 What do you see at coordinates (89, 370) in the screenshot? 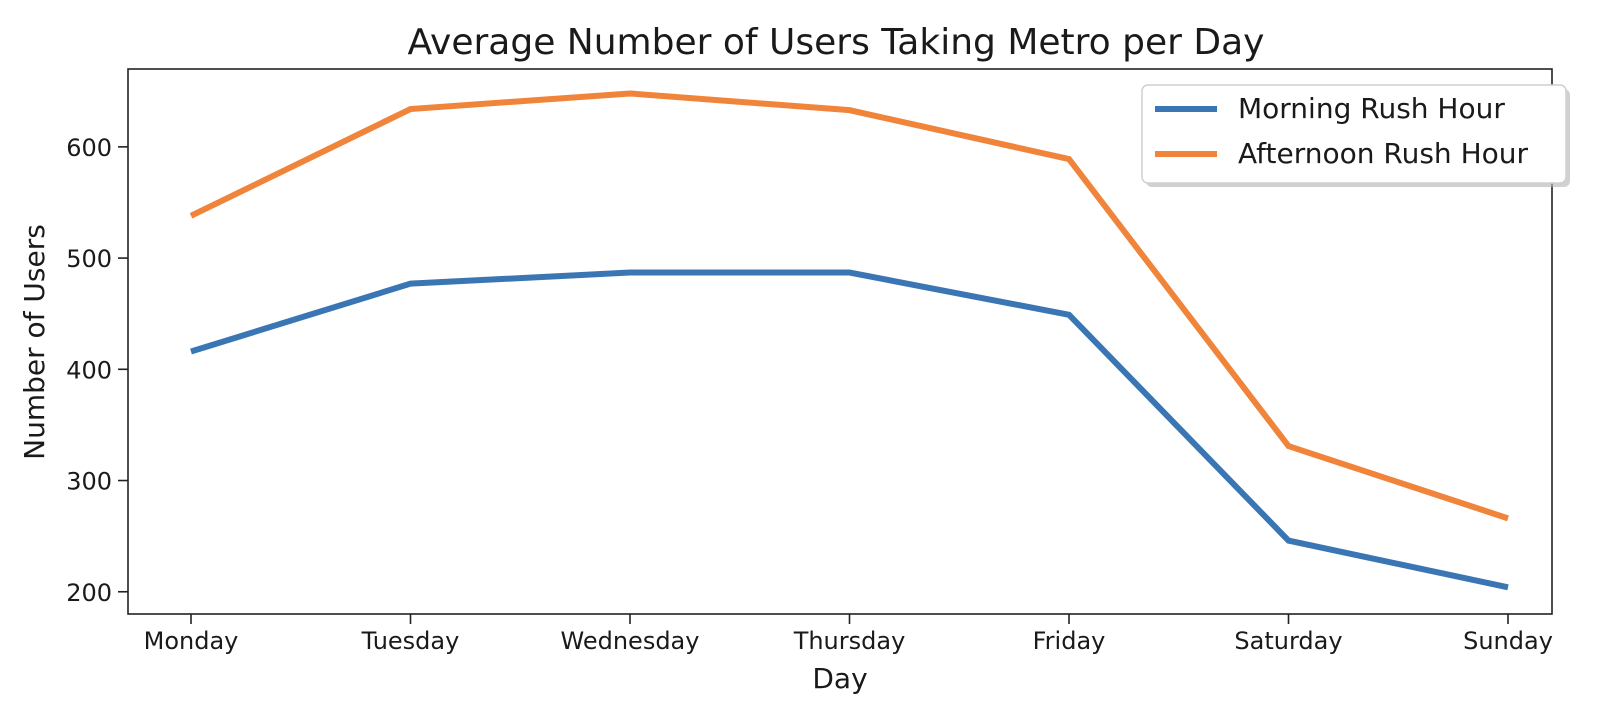
I see `y-tick-label: 400` at bounding box center [89, 370].